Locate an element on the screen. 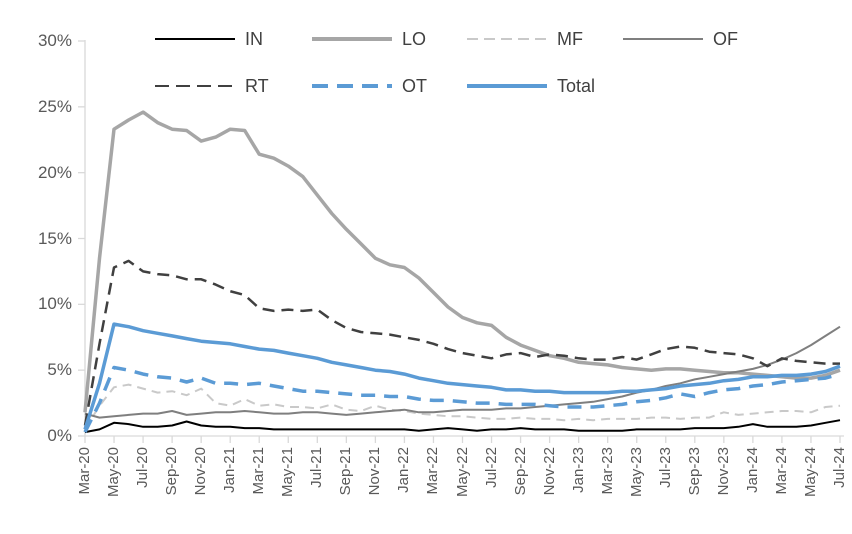  legend-swatch-mf is located at coordinates (507, 39).